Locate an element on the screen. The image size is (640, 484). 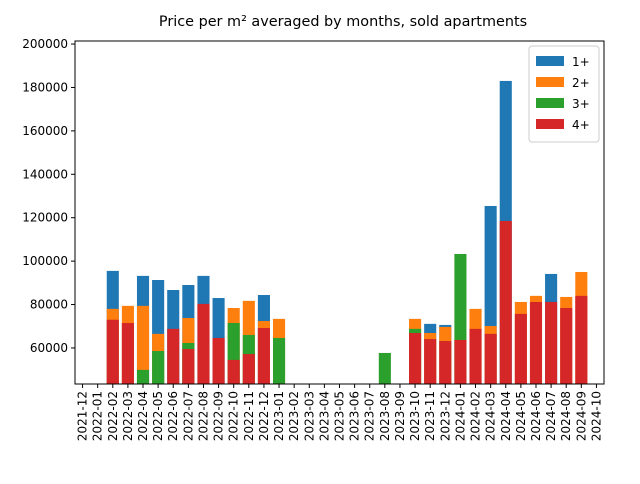
y-tick-label: 100000 is located at coordinates (45, 261).